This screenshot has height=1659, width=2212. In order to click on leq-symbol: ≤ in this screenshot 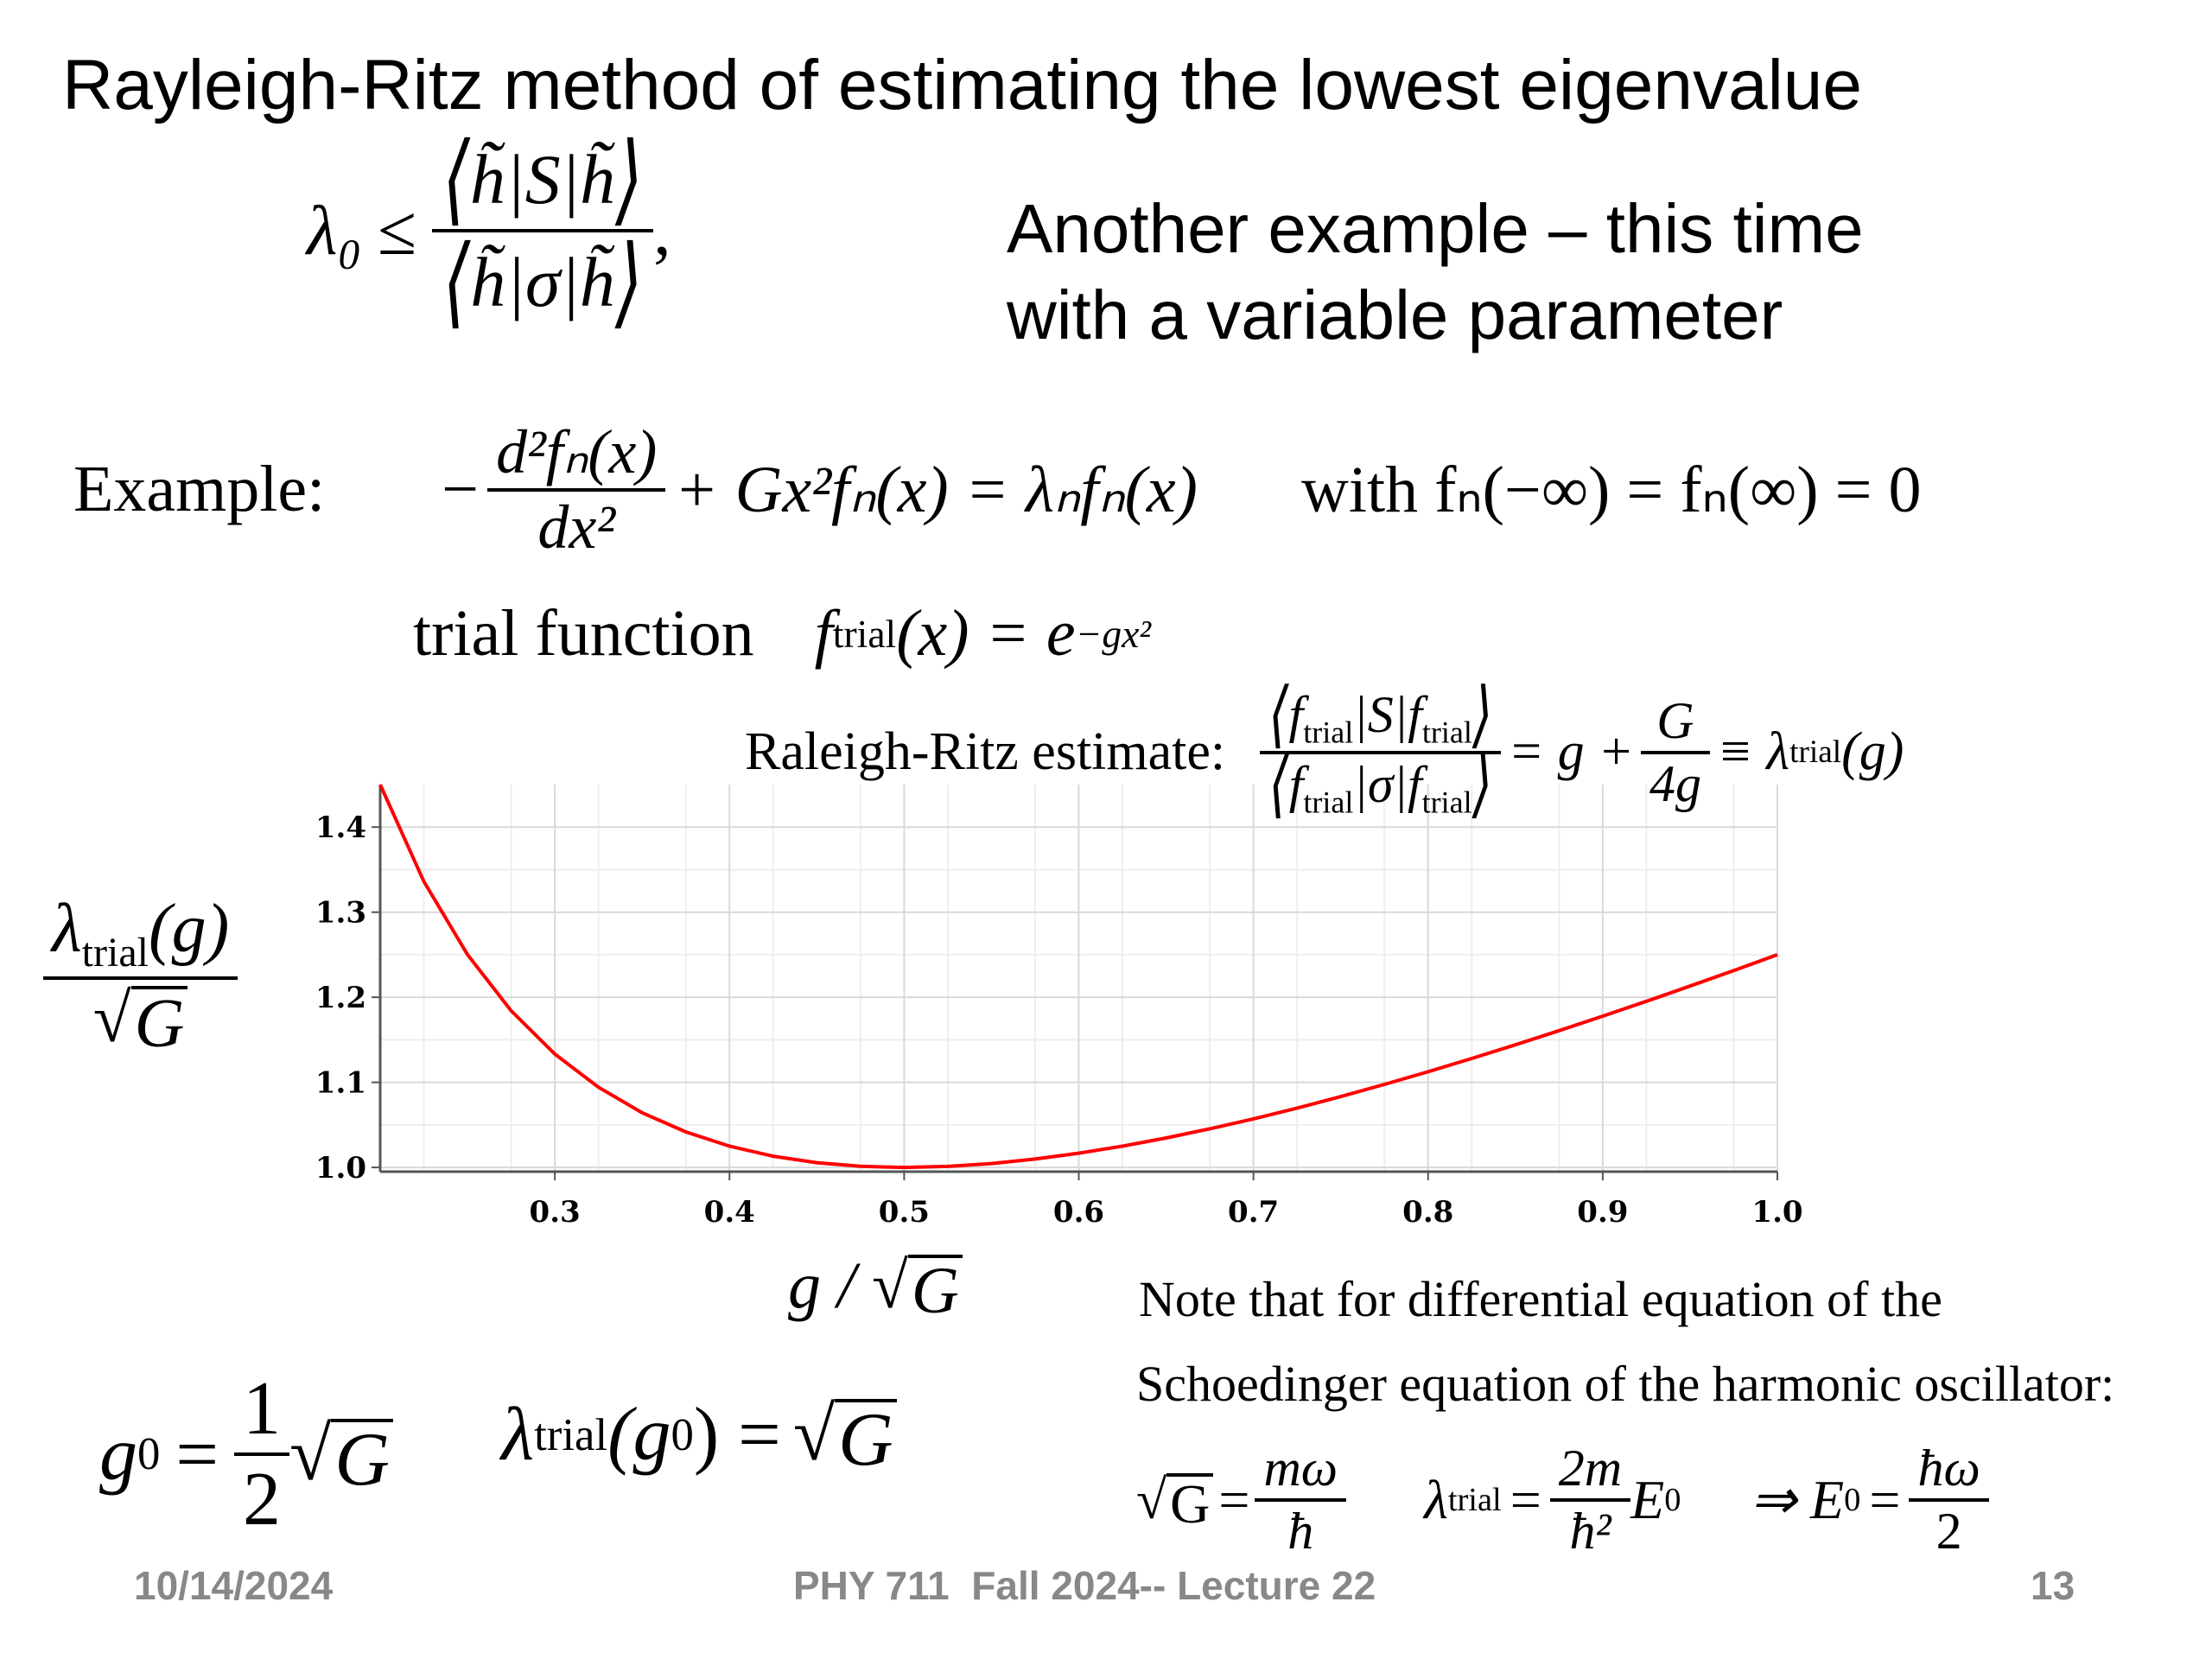, I will do `click(397, 231)`.